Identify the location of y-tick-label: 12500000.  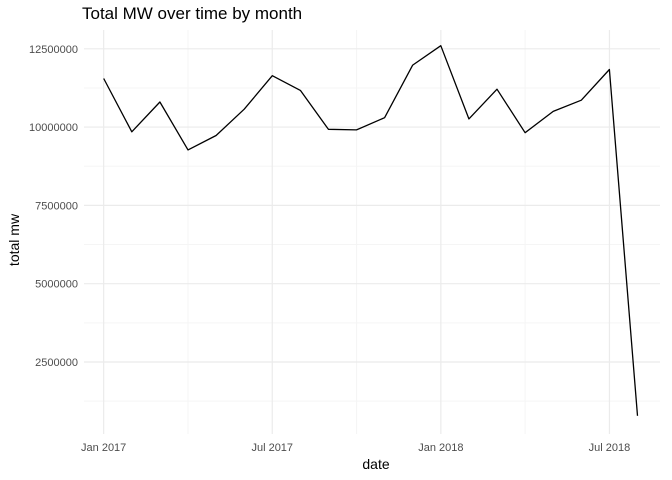
(53, 50).